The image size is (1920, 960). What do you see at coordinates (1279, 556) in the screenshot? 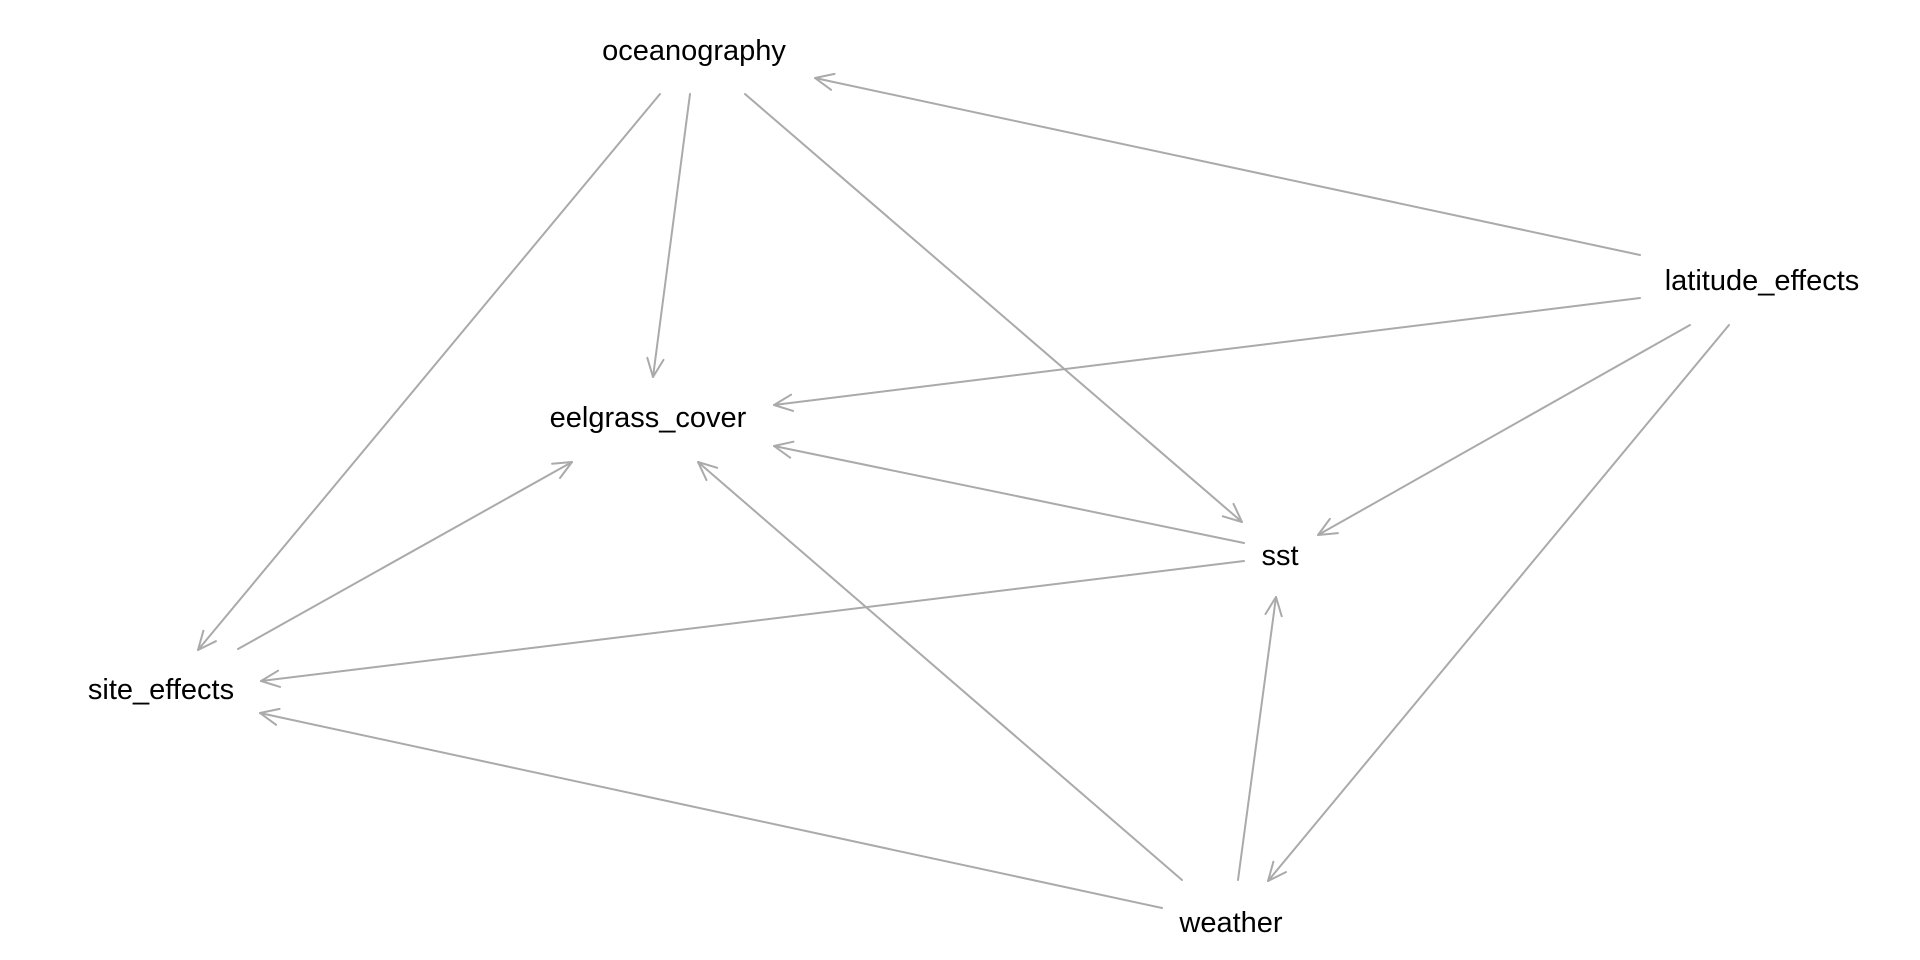
I see `node-label-sst: sst` at bounding box center [1279, 556].